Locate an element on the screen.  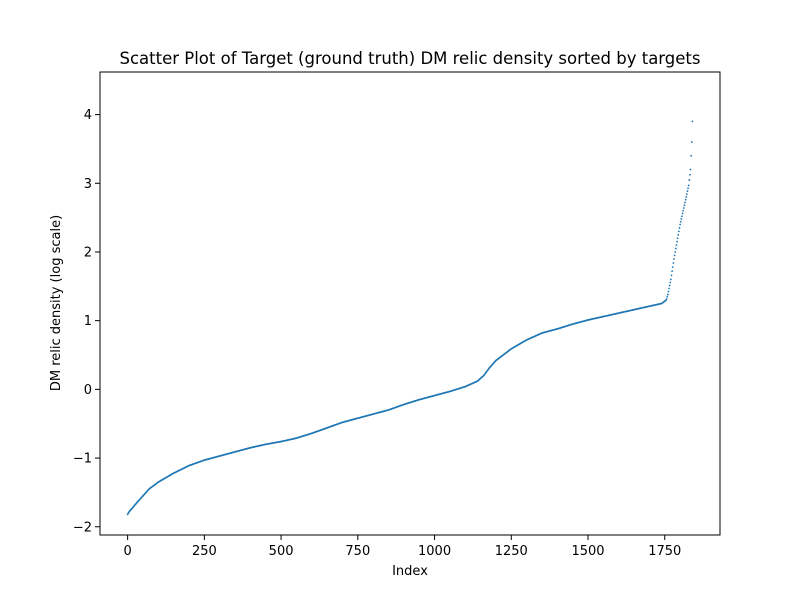
x-tick-label: 750 is located at coordinates (357, 551).